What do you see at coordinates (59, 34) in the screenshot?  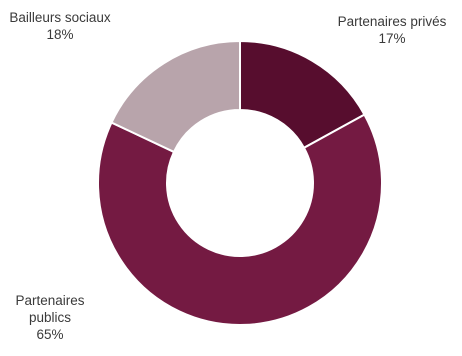 I see `slice-value-label-3: 18%` at bounding box center [59, 34].